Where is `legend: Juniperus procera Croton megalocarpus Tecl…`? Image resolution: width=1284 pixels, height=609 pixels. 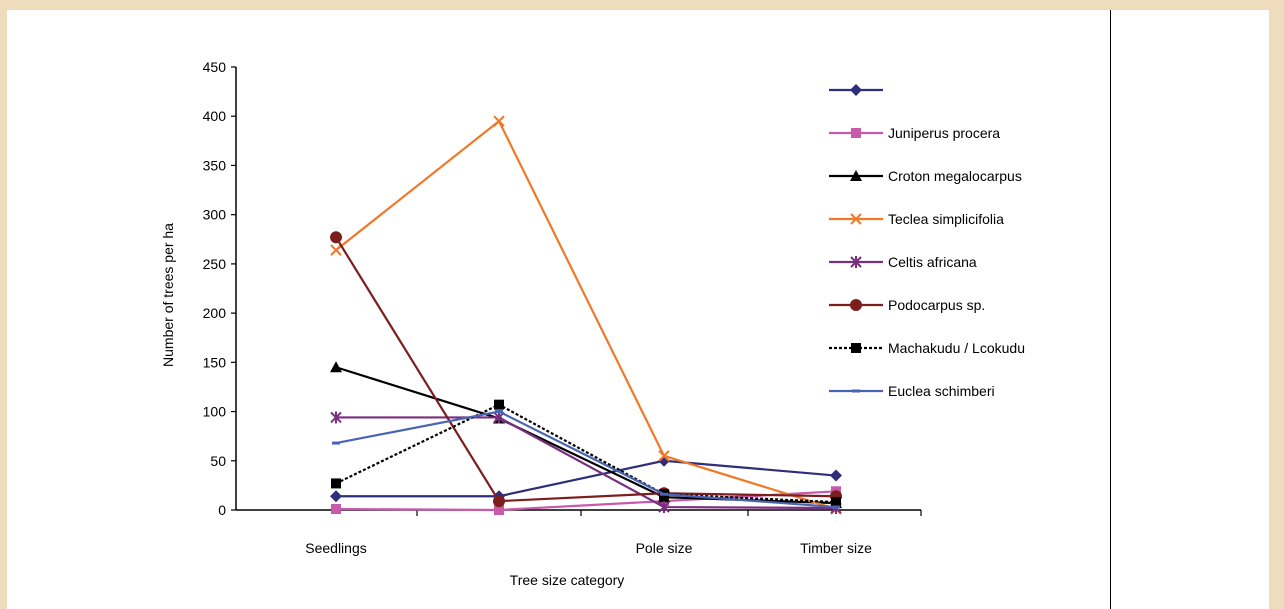
legend: Juniperus procera Croton megalocarpus Tecl… is located at coordinates (927, 241).